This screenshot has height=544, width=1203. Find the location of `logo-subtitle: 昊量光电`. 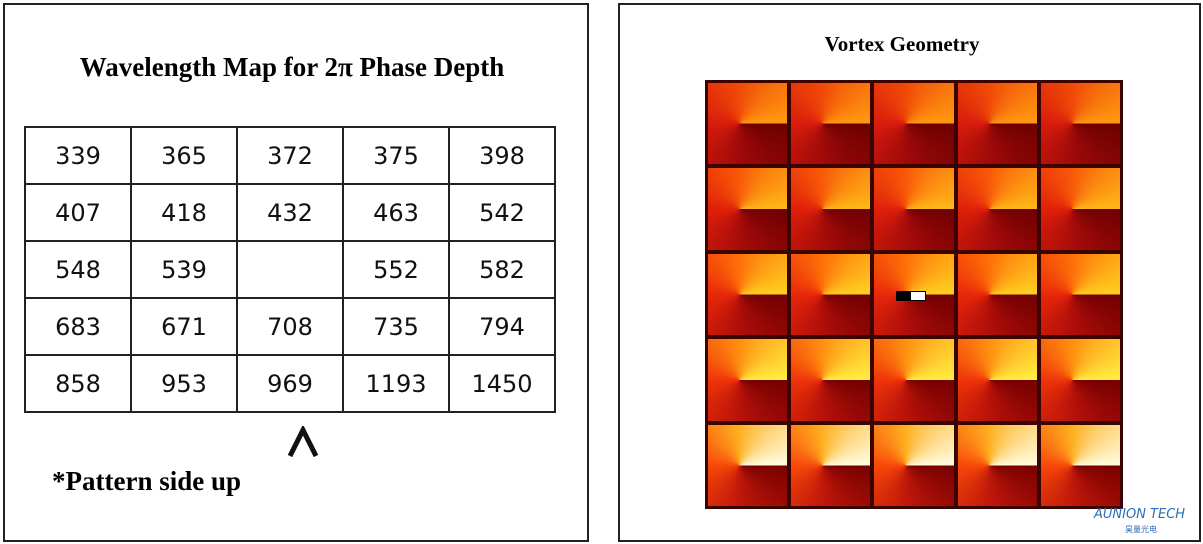

logo-subtitle: 昊量光电 is located at coordinates (1141, 529).